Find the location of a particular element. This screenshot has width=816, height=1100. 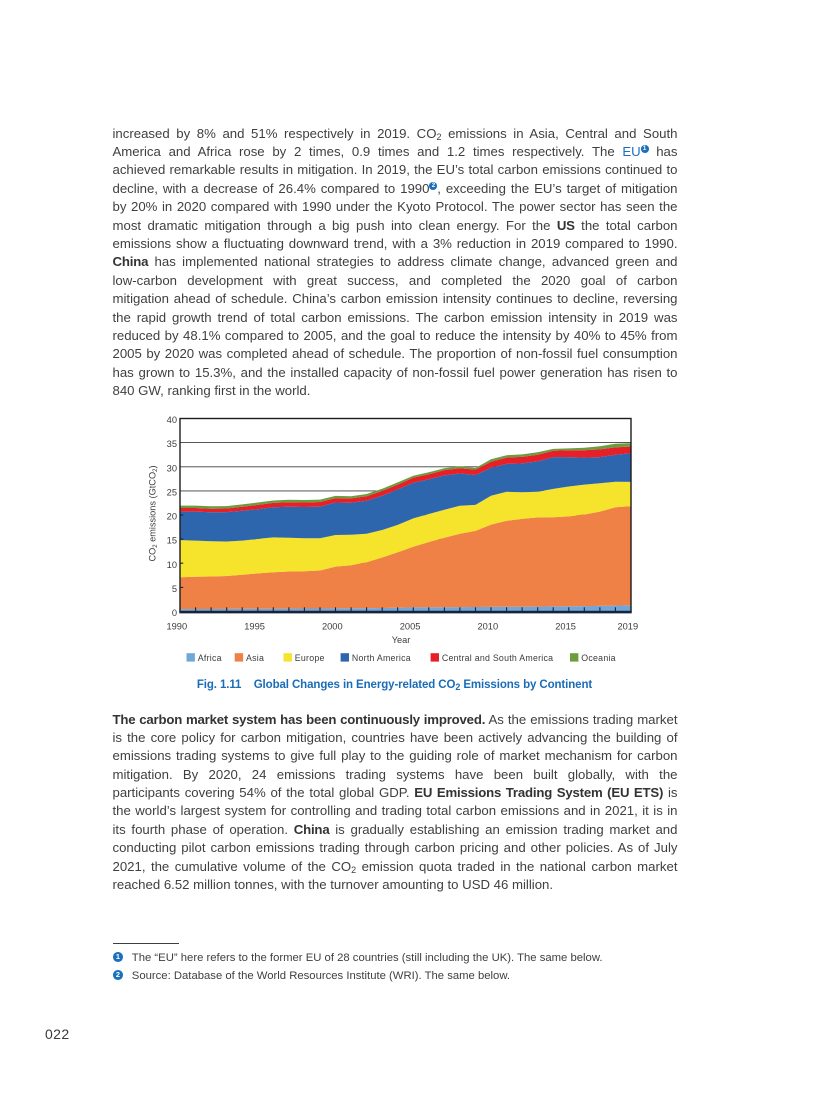

svg-text: Africa is located at coordinates (210, 658).